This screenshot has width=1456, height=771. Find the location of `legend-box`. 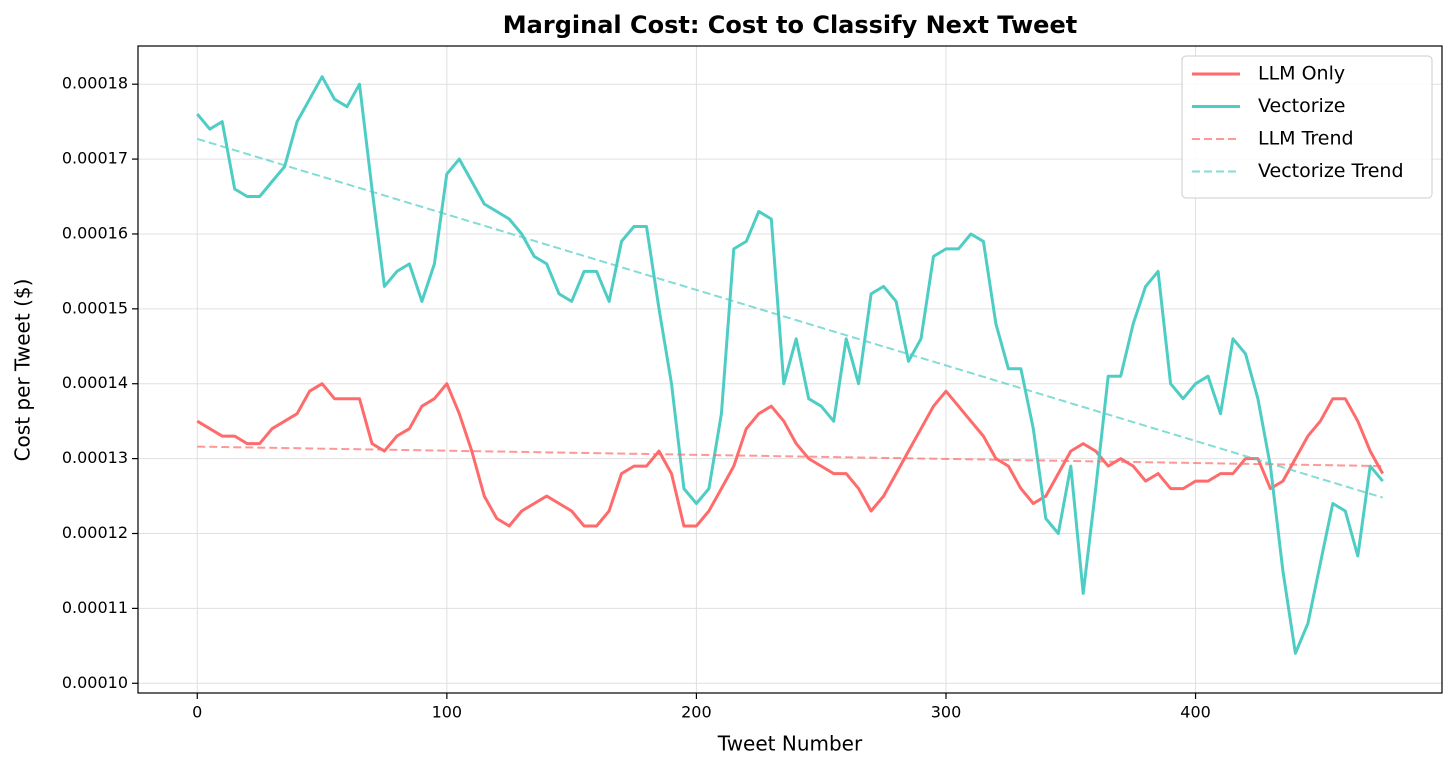

legend-box is located at coordinates (1307, 127).